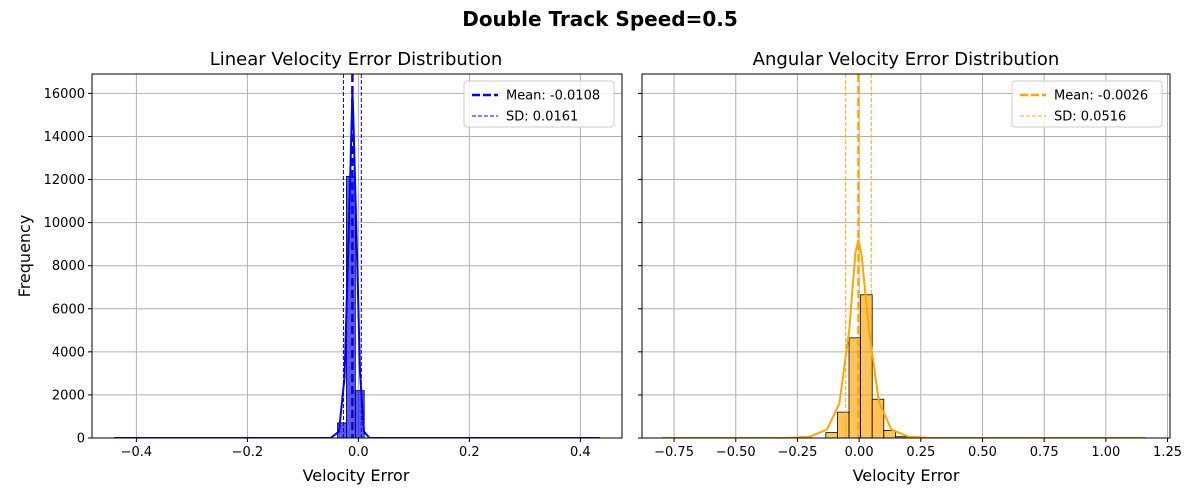 Image resolution: width=1200 pixels, height=500 pixels. What do you see at coordinates (356, 59) in the screenshot?
I see `linear-velocity-title: Linear Velocity Error Distribution` at bounding box center [356, 59].